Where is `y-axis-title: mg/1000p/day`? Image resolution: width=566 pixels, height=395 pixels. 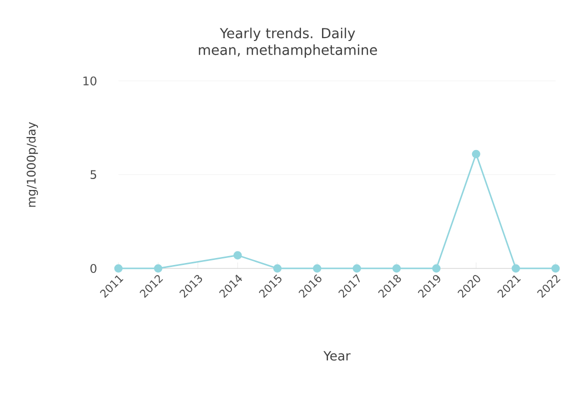 y-axis-title: mg/1000p/day is located at coordinates (32, 164).